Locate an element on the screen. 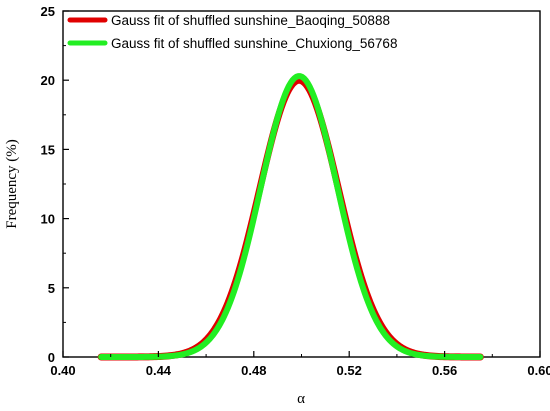 The height and width of the screenshot is (411, 550). y-tick-label: 25 is located at coordinates (48, 11).